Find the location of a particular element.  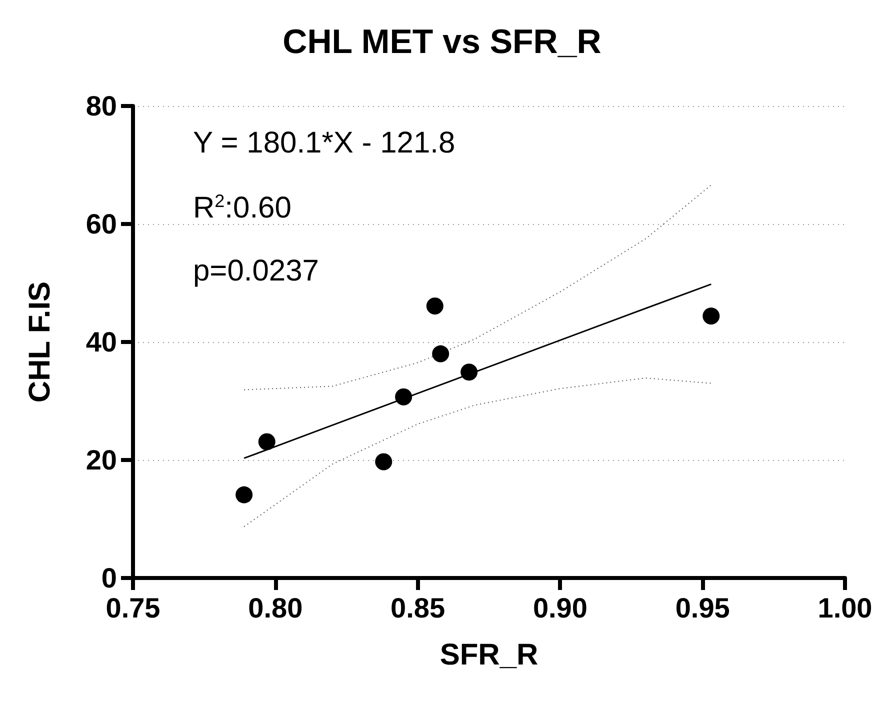

y-tick-label: 60 is located at coordinates (101, 224).